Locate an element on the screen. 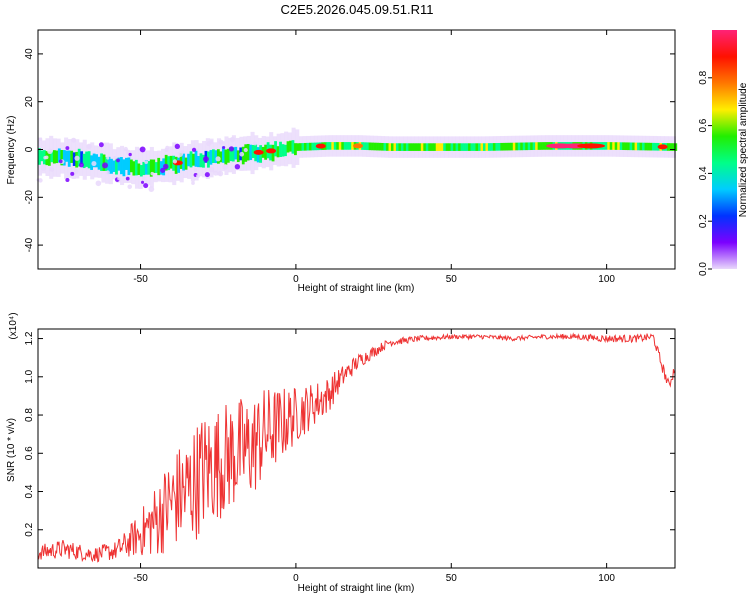  snr-xtick-label: 50 is located at coordinates (452, 578).